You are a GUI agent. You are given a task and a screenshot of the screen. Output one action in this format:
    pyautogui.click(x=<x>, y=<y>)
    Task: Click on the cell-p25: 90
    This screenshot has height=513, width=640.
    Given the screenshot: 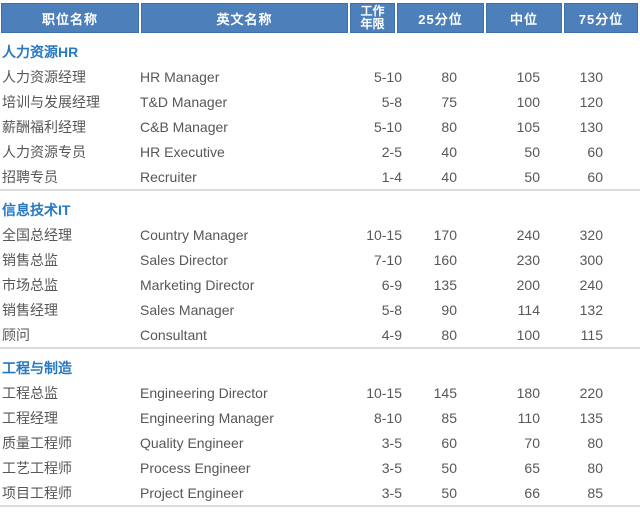 What is the action you would take?
    pyautogui.click(x=449, y=309)
    